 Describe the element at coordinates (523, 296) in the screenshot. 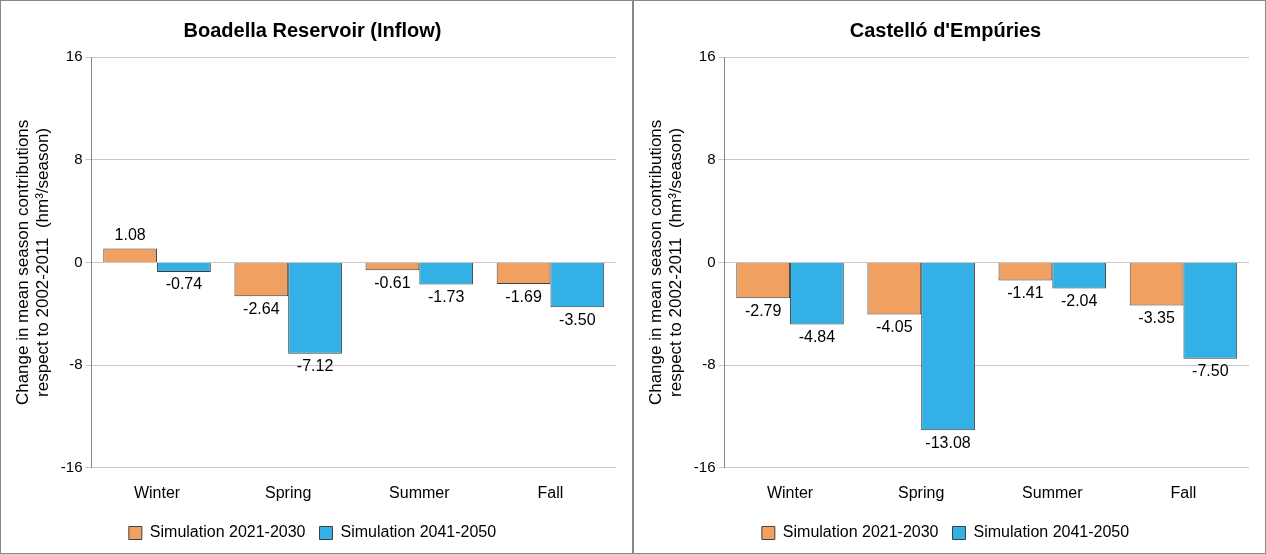

I see `data-label: -1.69` at that location.